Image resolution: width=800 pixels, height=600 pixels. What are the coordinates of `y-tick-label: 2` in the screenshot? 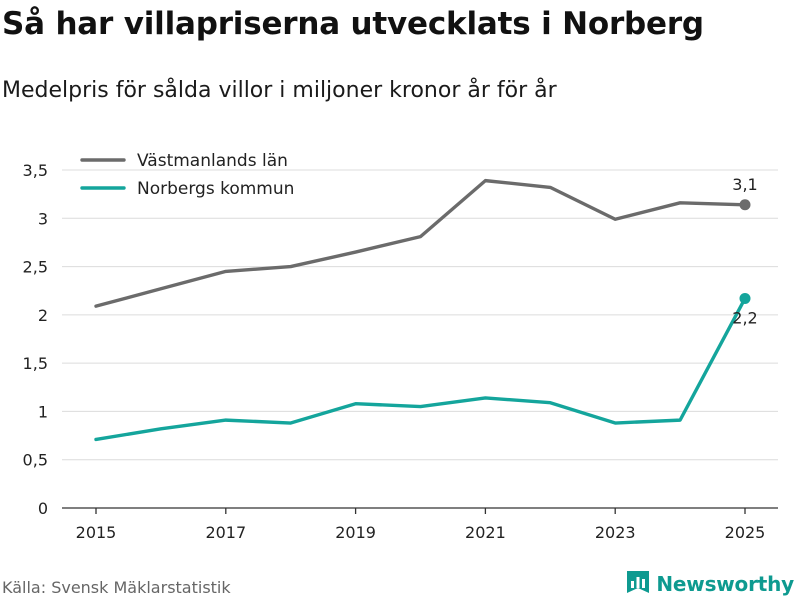 It's located at (43, 315).